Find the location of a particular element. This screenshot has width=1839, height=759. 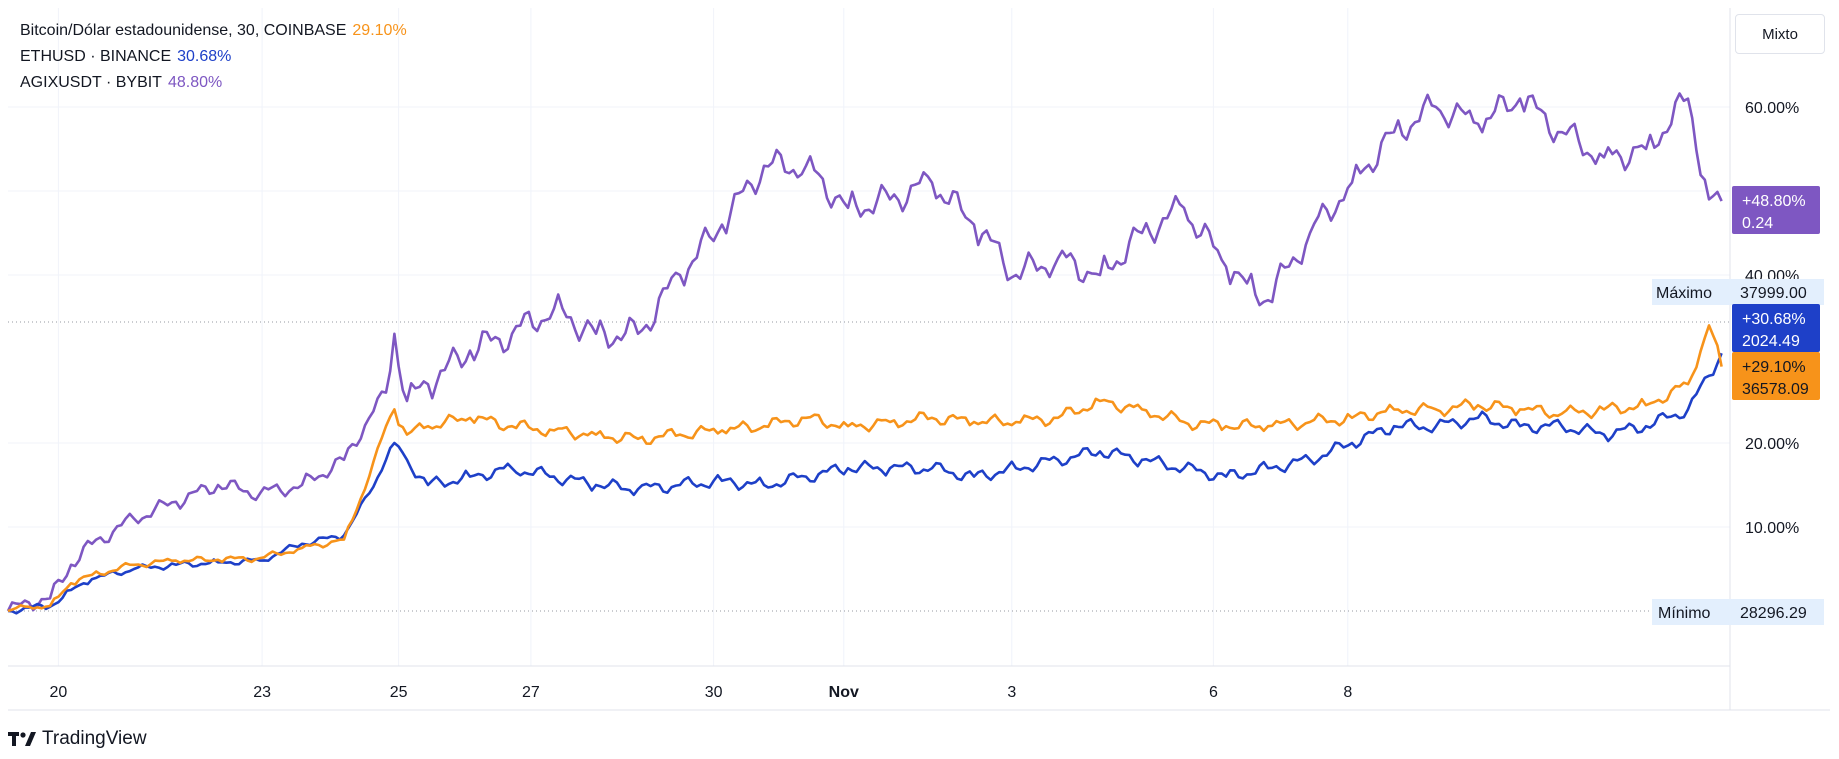

y-tick-label: 20.00% is located at coordinates (1772, 444).